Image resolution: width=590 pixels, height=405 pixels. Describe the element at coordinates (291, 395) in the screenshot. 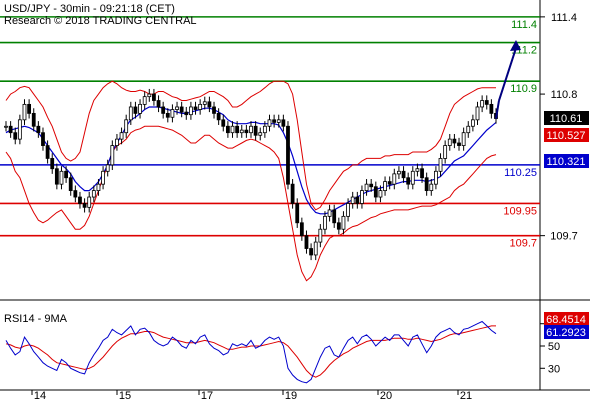

I see `time-tick-label-3: 19` at that location.